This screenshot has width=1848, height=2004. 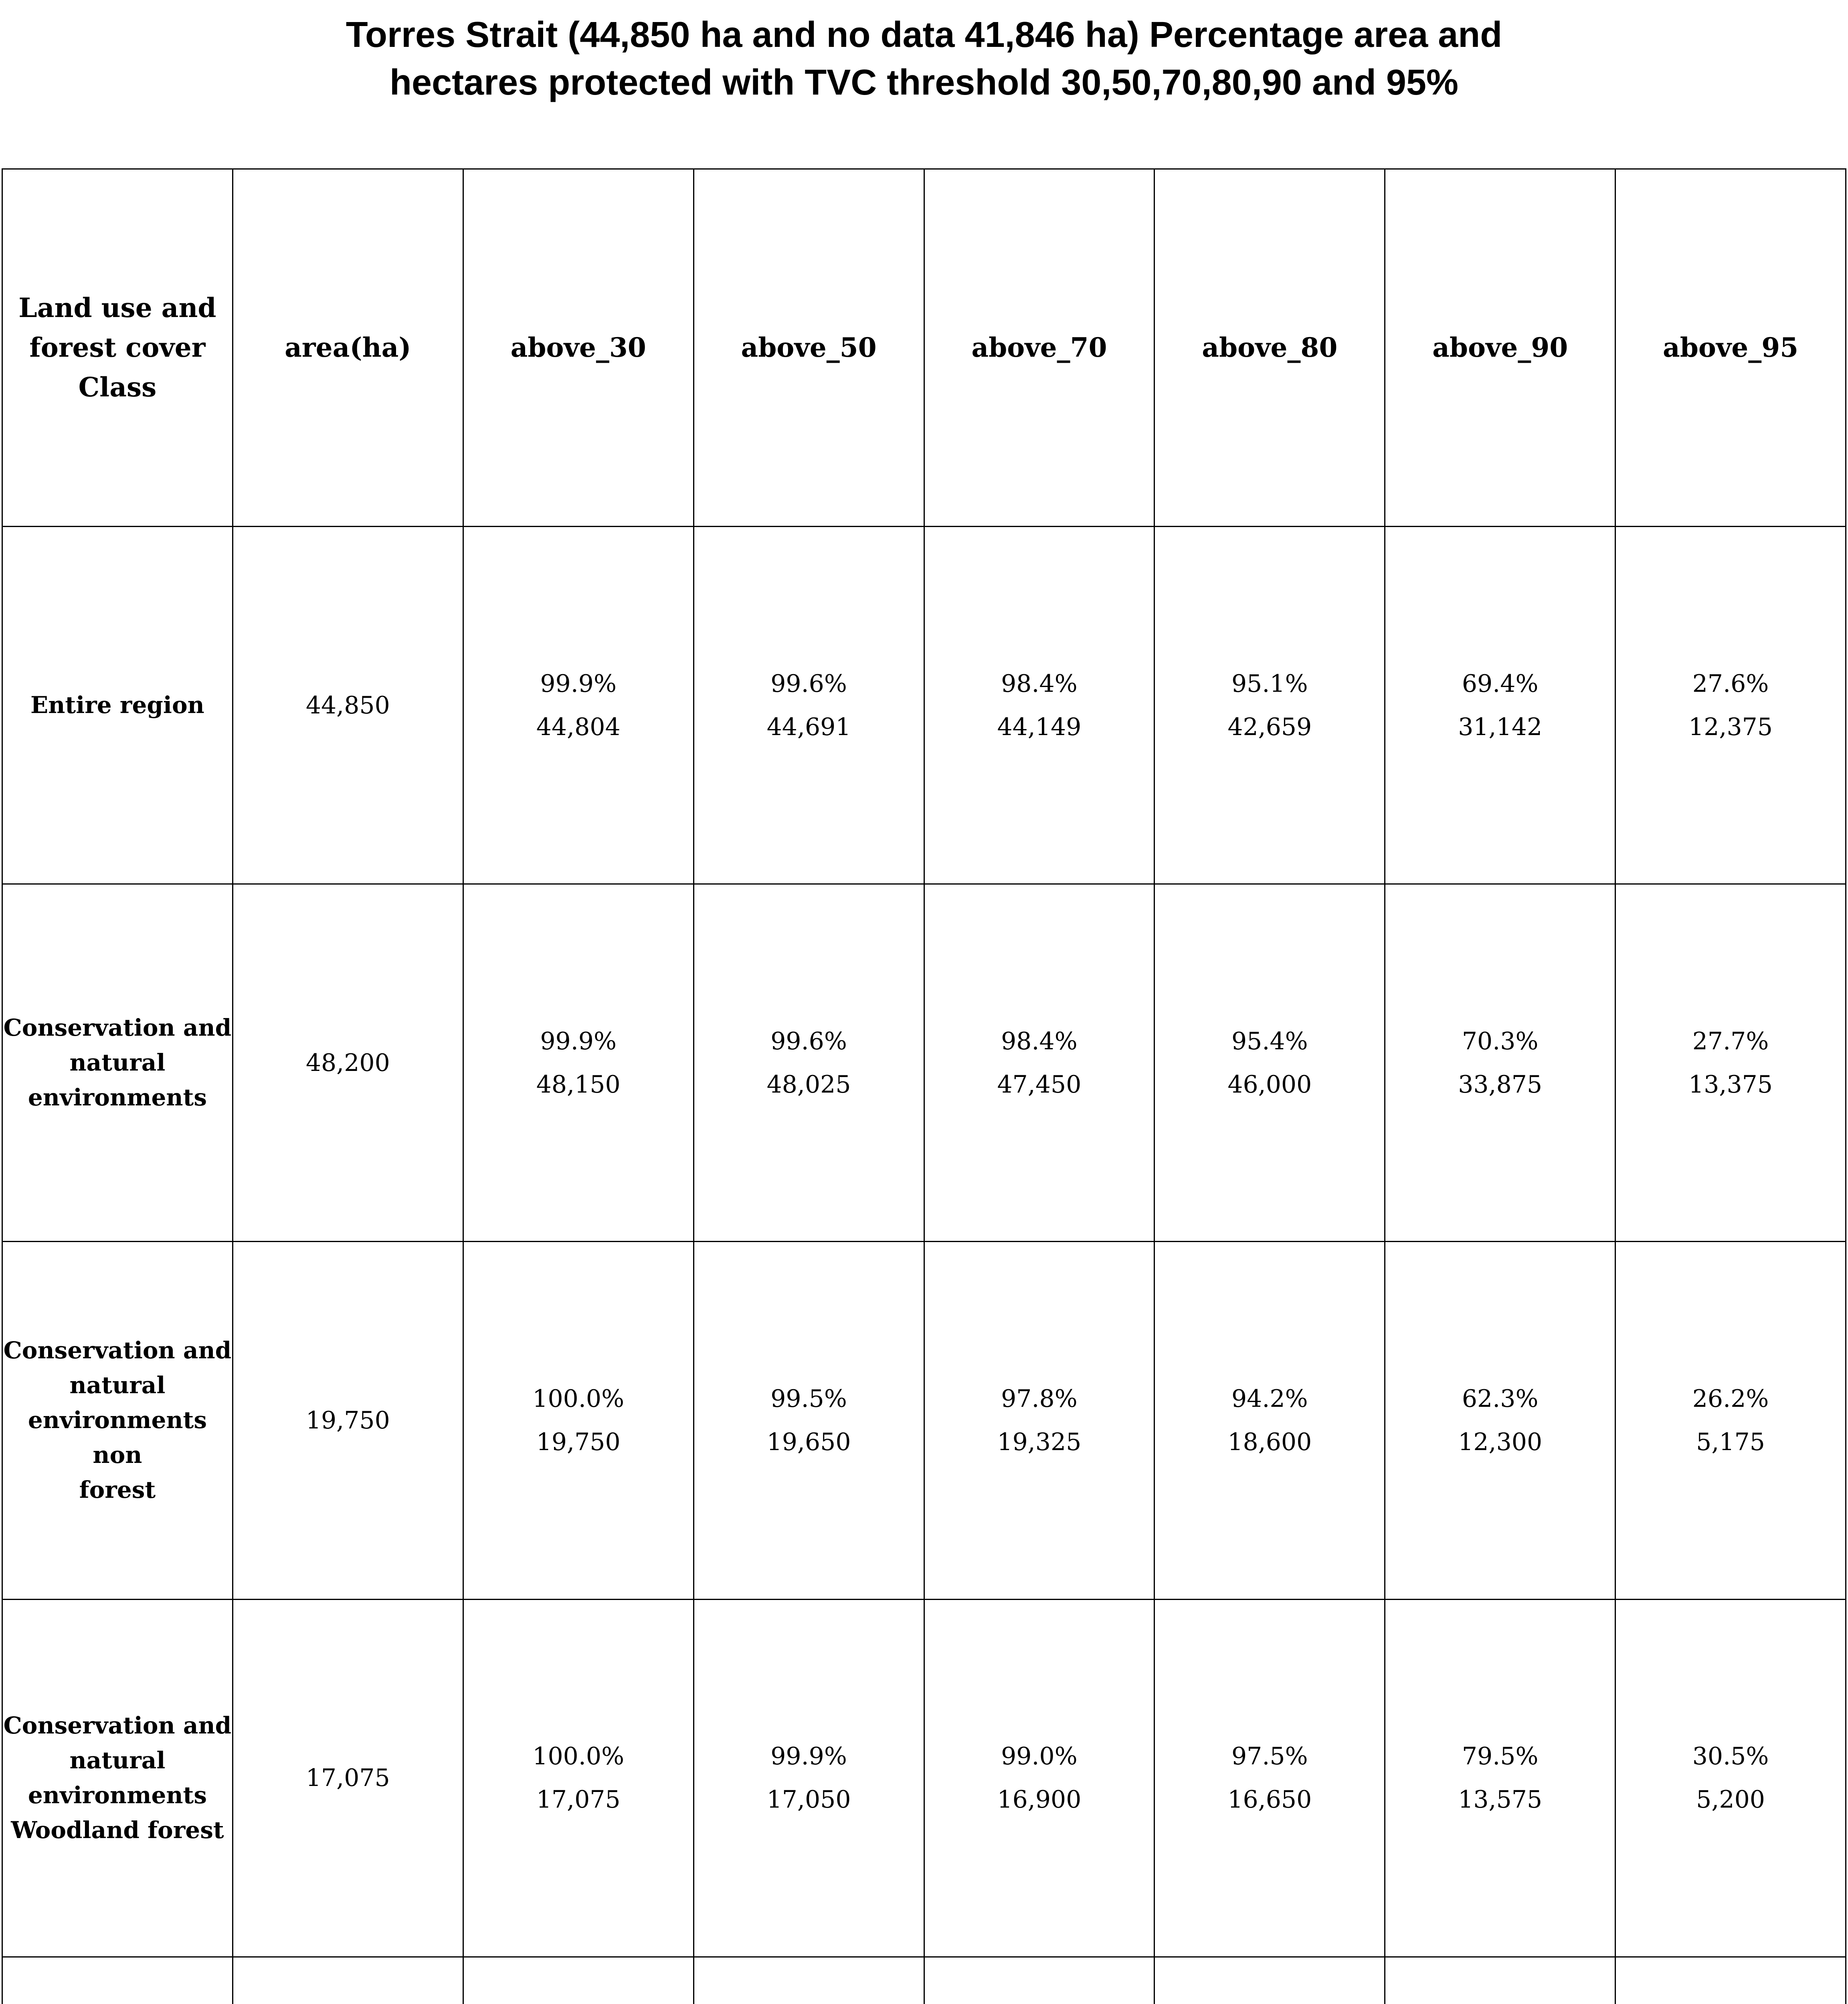 I want to click on row-label: Conservation and natural environments, so click(x=117, y=1062).